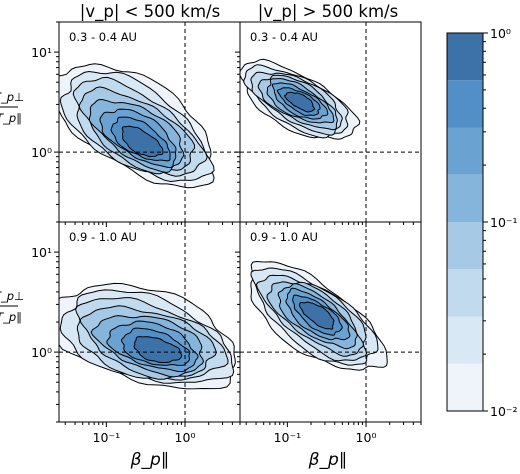 This screenshot has width=520, height=474. I want to click on colorbar-tick-label: 10⁻¹, so click(504, 222).